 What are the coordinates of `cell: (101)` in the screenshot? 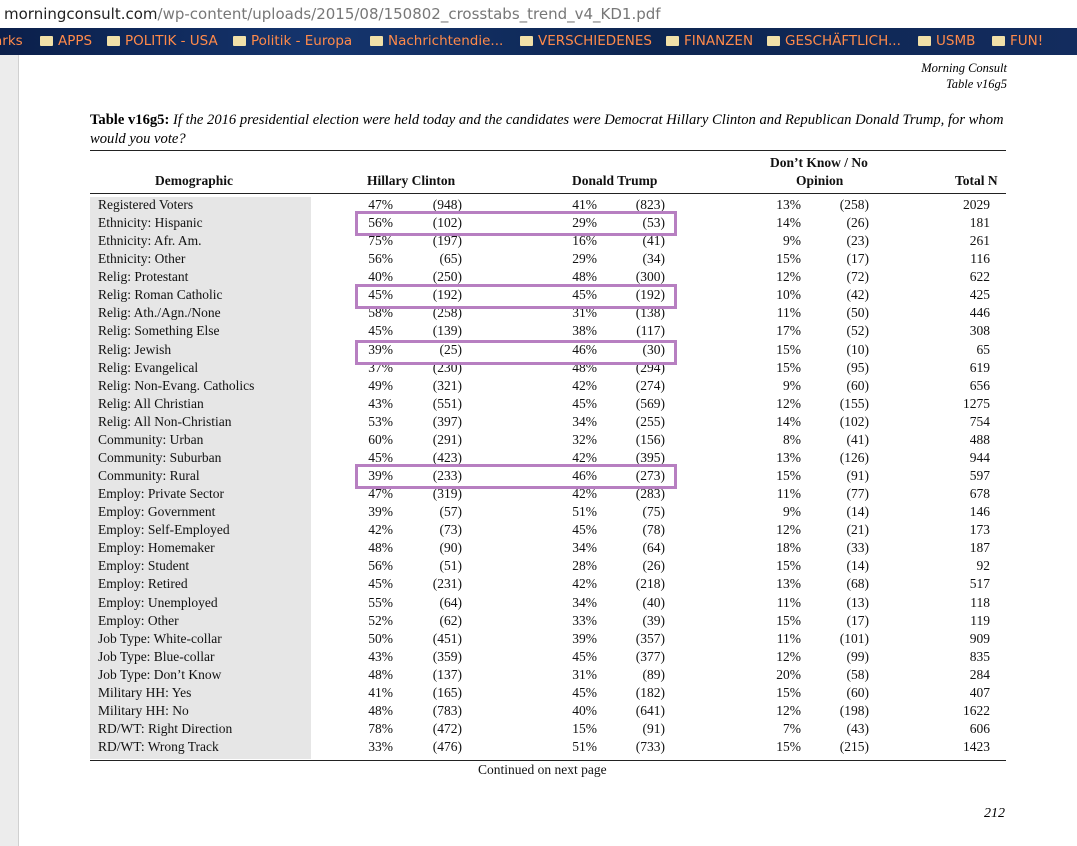 It's located at (854, 638).